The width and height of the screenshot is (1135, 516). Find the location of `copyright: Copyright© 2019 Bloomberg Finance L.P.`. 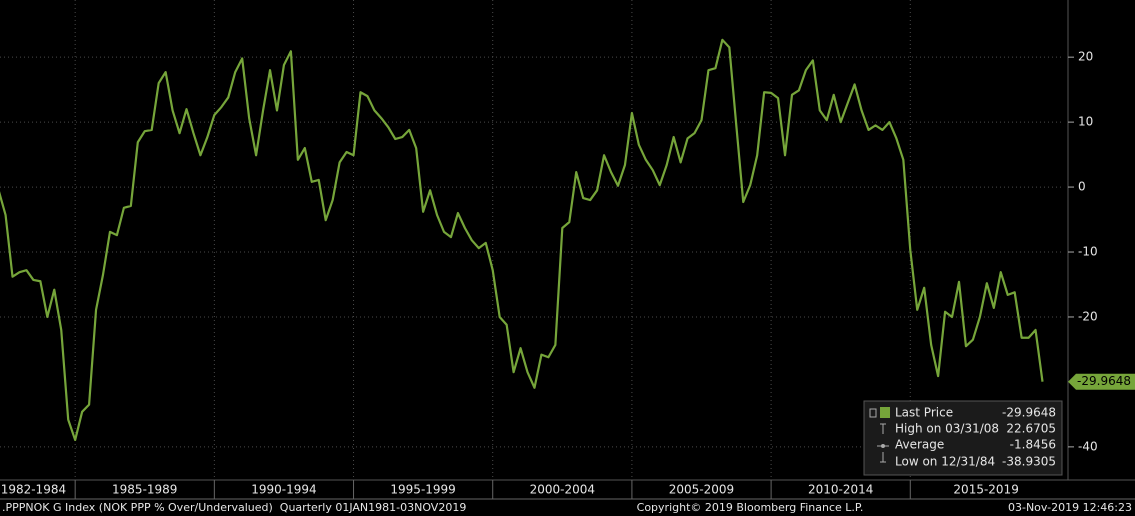

copyright: Copyright© 2019 Bloomberg Finance L.P. is located at coordinates (750, 507).